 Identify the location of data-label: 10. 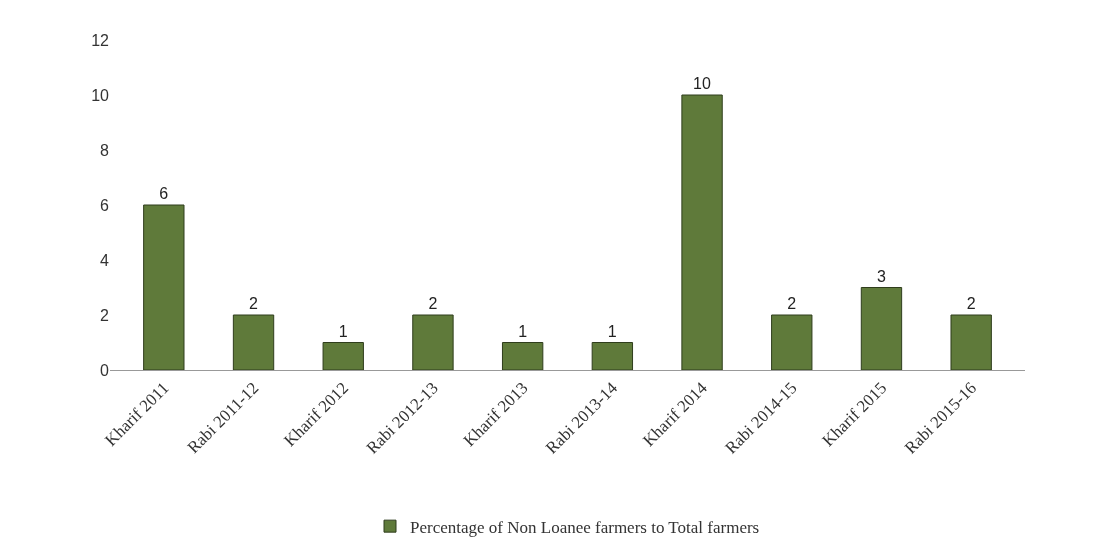
(702, 83).